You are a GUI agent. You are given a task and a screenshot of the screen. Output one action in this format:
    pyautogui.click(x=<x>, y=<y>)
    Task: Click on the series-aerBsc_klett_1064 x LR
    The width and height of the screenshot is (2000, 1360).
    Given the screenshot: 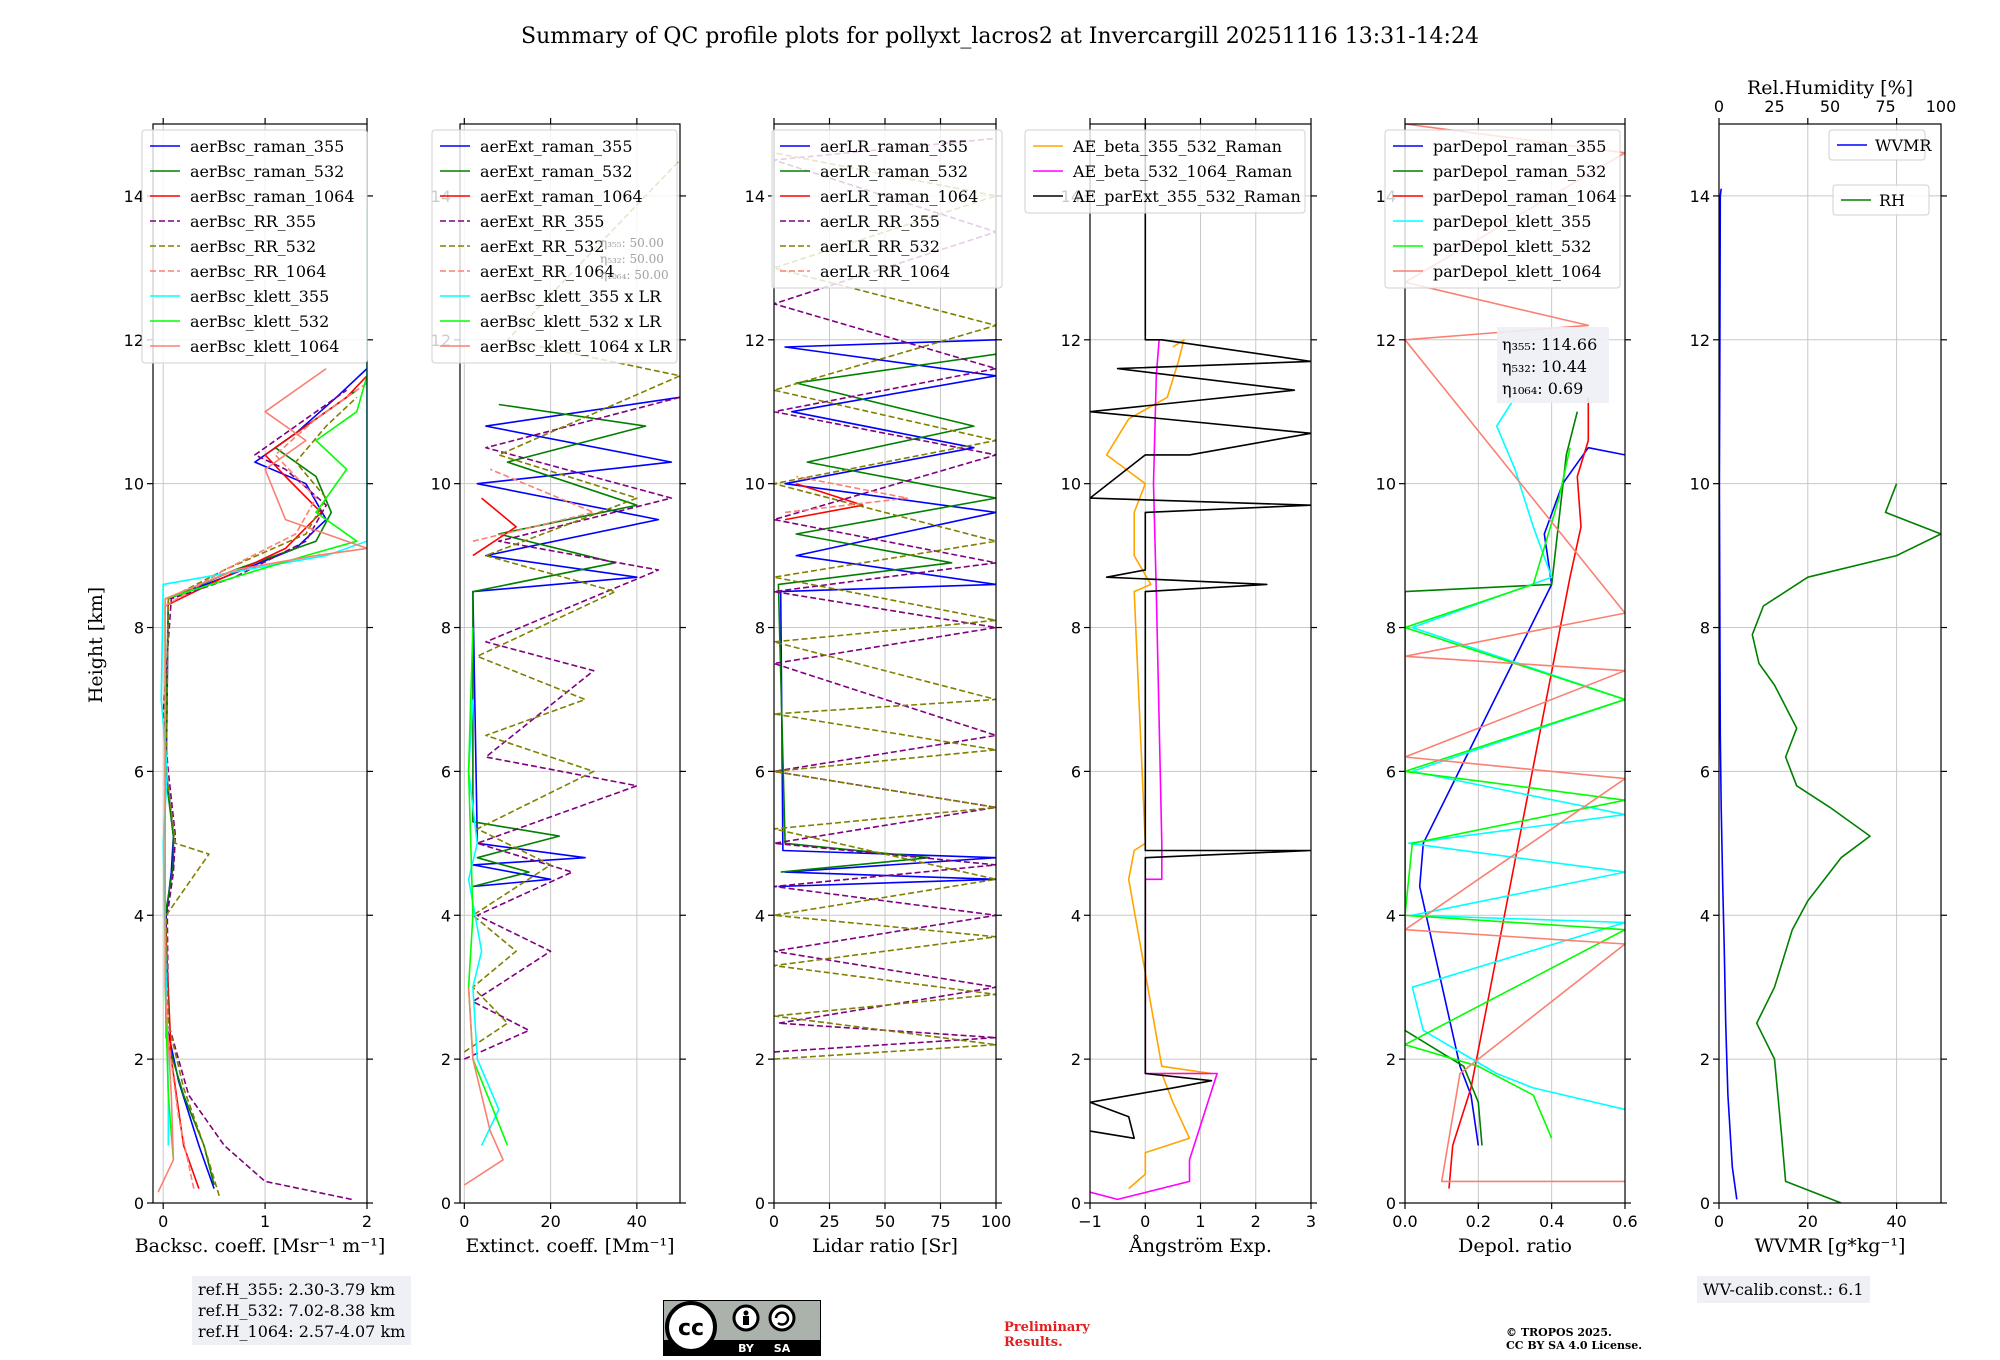 What is the action you would take?
    pyautogui.click(x=483, y=1086)
    